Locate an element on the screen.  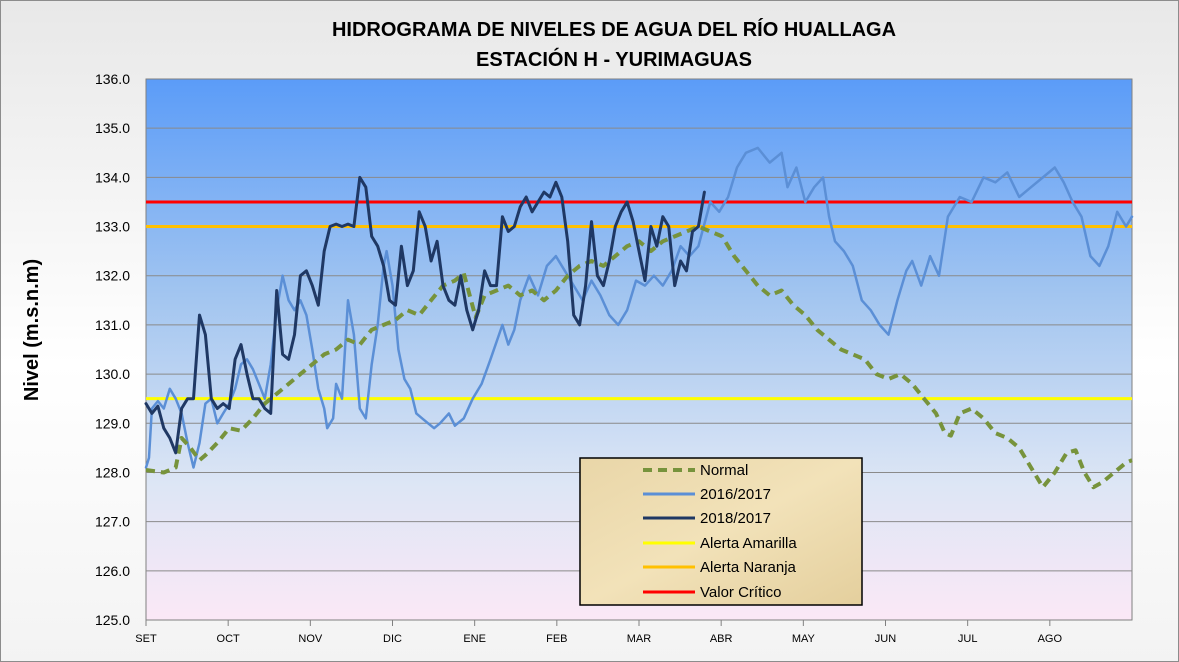
y-tick-label: 127.0 is located at coordinates (112, 522).